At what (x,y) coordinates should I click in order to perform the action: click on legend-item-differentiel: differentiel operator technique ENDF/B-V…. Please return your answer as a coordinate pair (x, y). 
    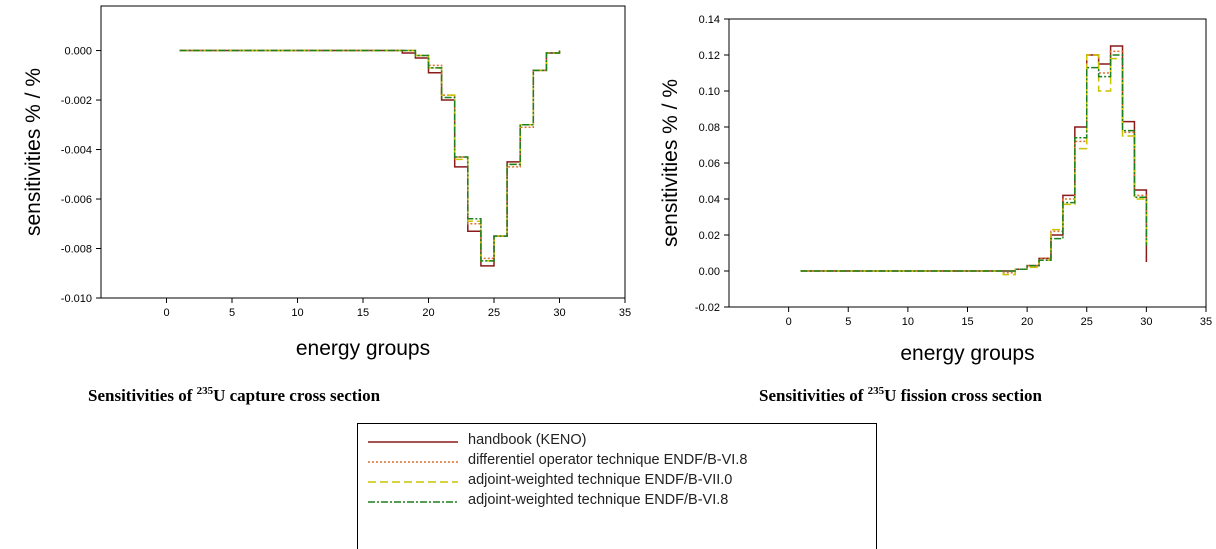
    Looking at the image, I should click on (618, 462).